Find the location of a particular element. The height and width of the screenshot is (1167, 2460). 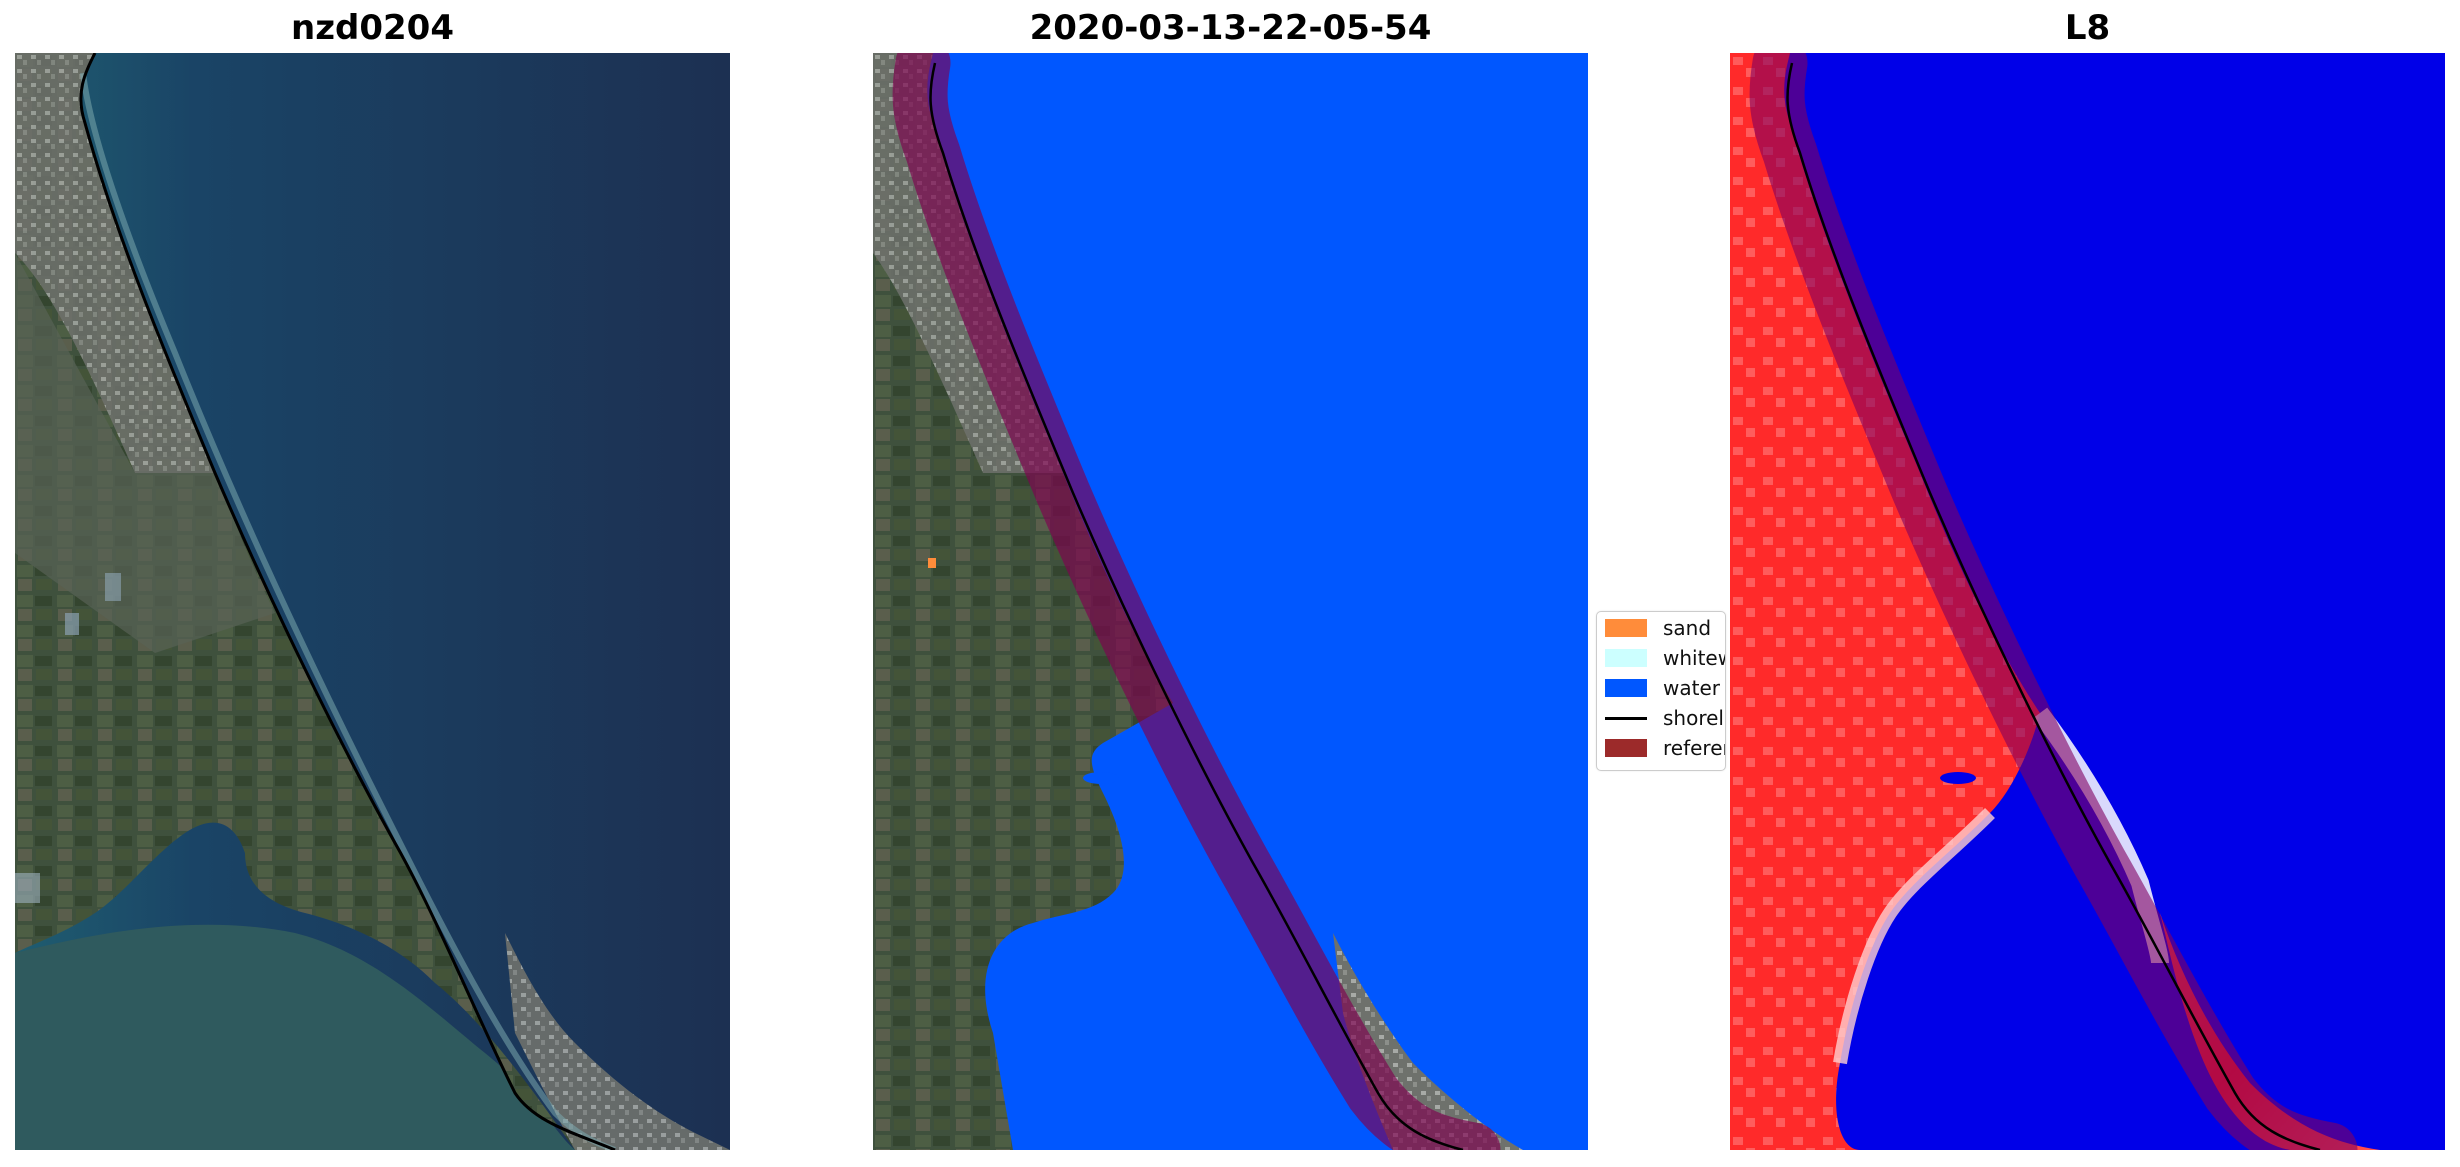

water-swatch is located at coordinates (1626, 688).